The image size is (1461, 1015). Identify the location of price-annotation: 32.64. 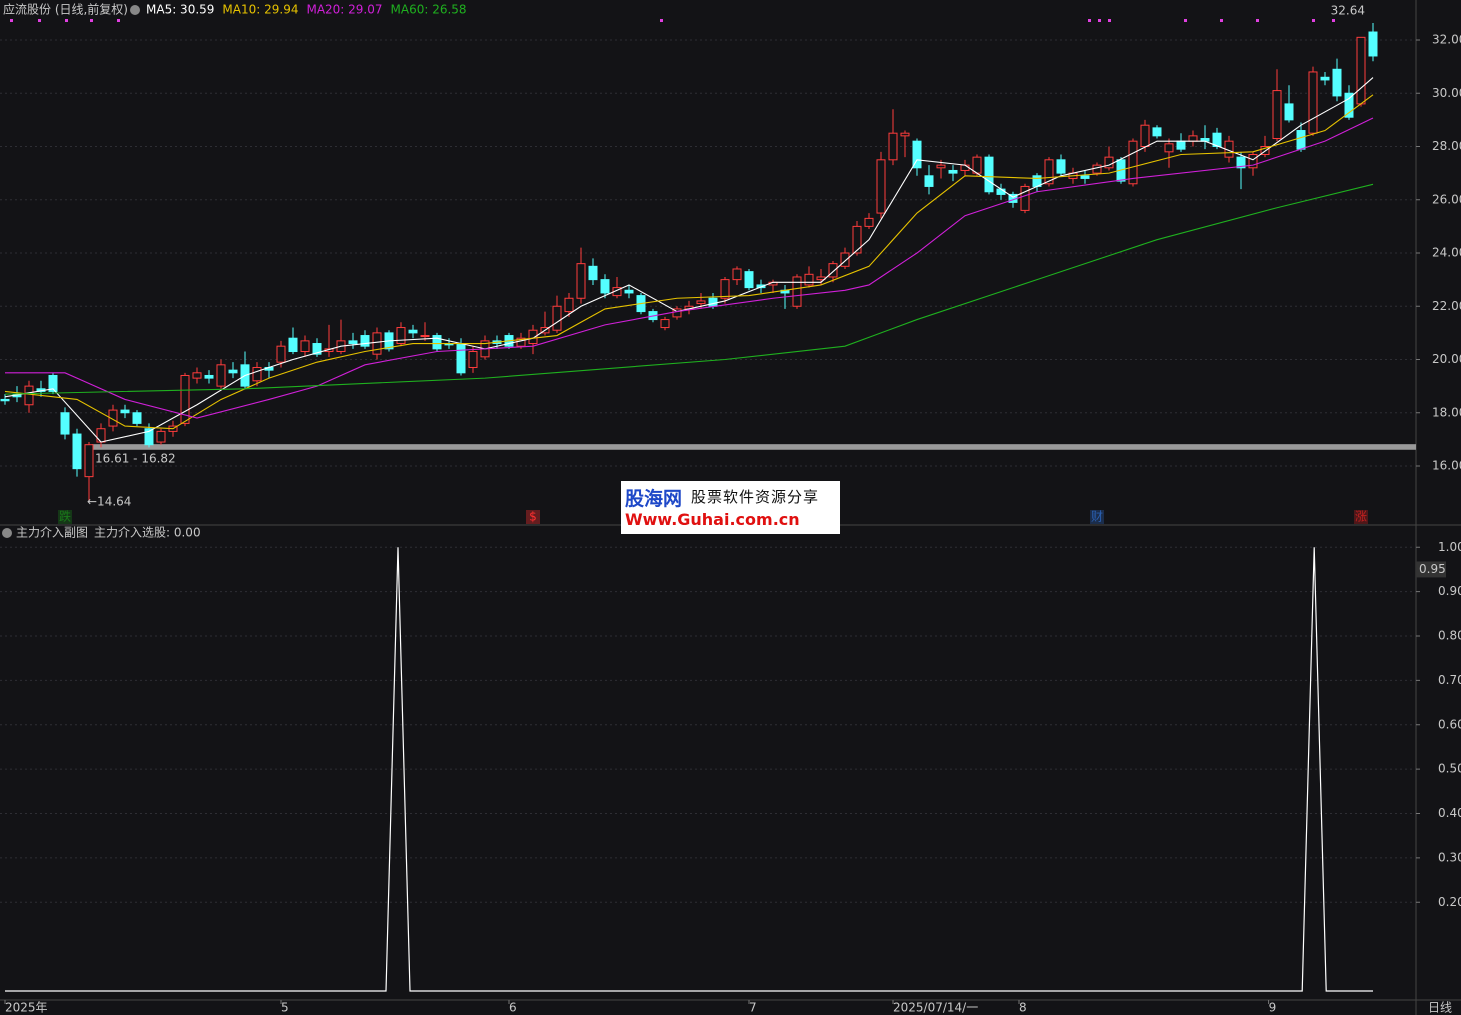
(1348, 10).